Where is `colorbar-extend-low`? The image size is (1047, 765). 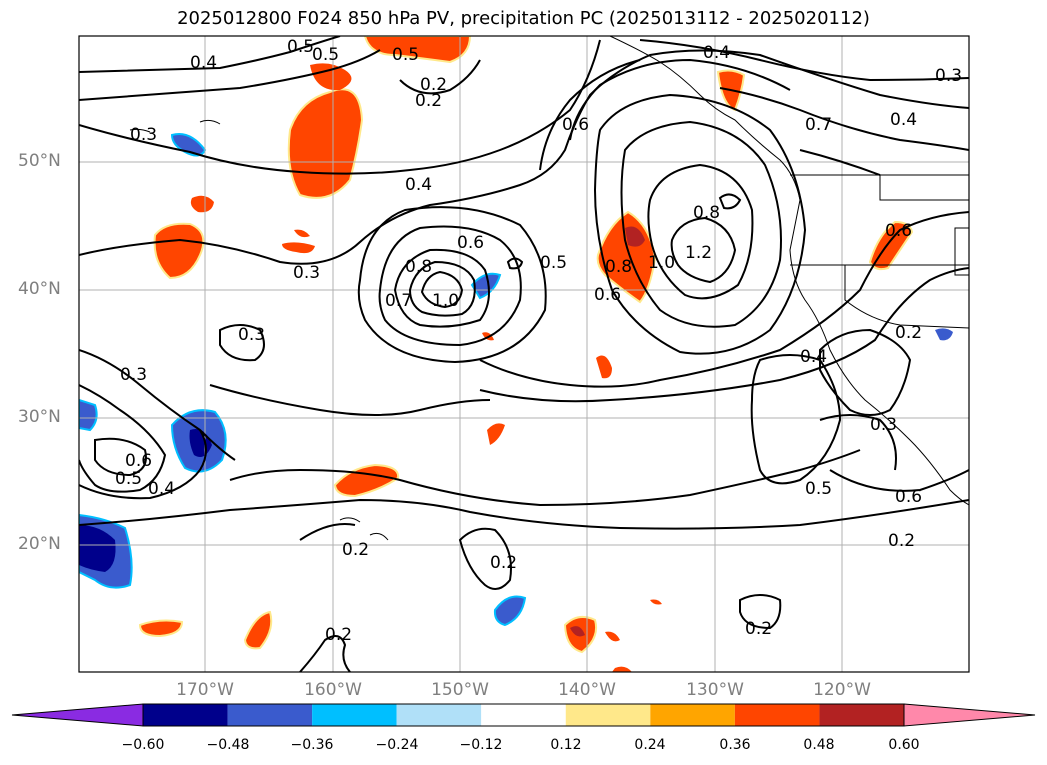
colorbar-extend-low is located at coordinates (77, 715).